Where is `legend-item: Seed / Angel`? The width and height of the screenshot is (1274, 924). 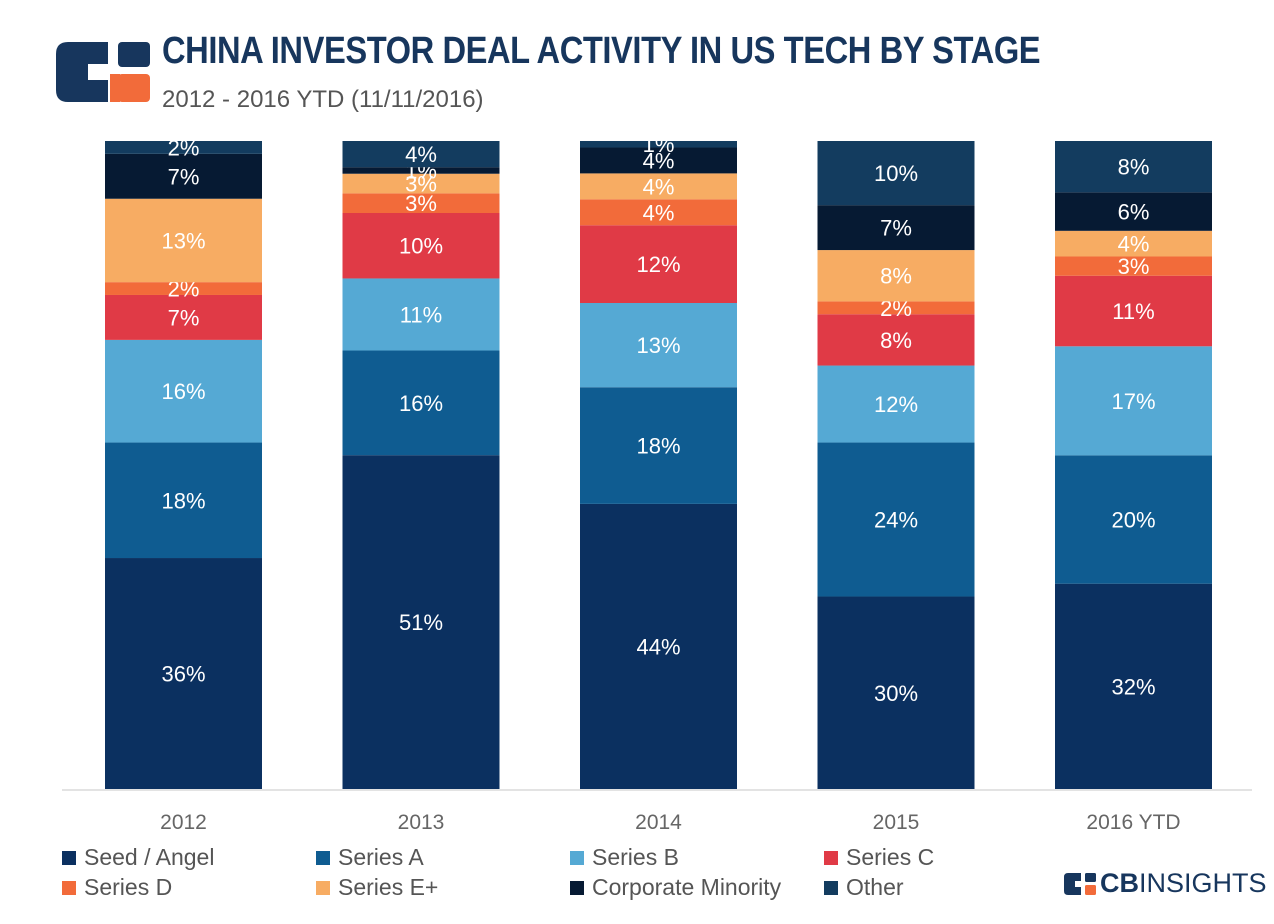 legend-item: Seed / Angel is located at coordinates (138, 857).